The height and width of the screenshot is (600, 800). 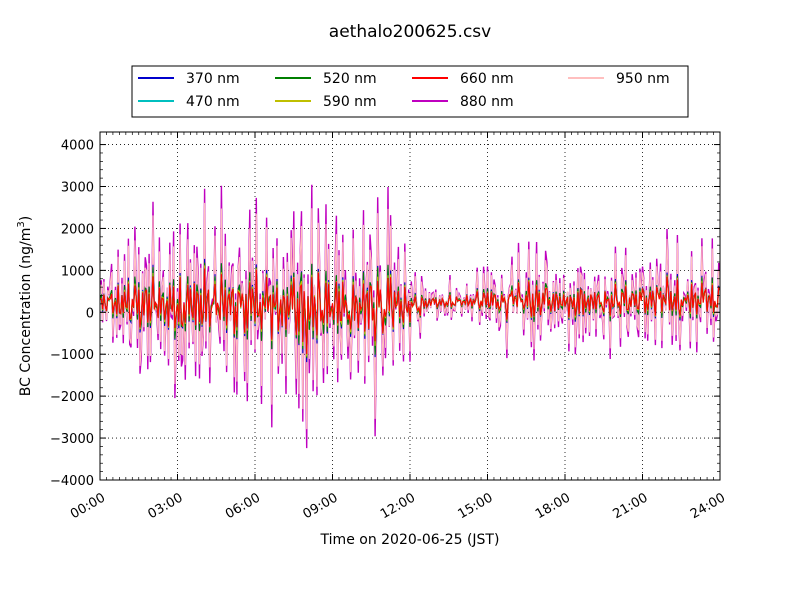 I want to click on legend-label: 880 nm, so click(x=487, y=102).